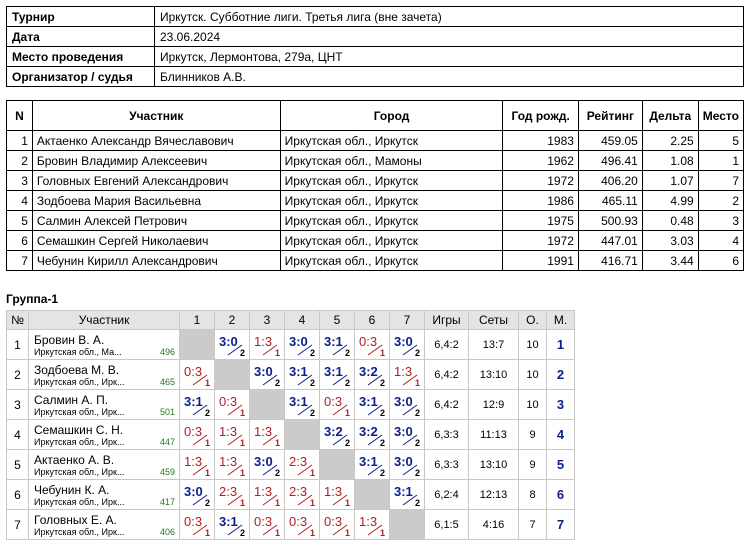 The image size is (750, 544). I want to click on table-cell: 1.07, so click(670, 180).